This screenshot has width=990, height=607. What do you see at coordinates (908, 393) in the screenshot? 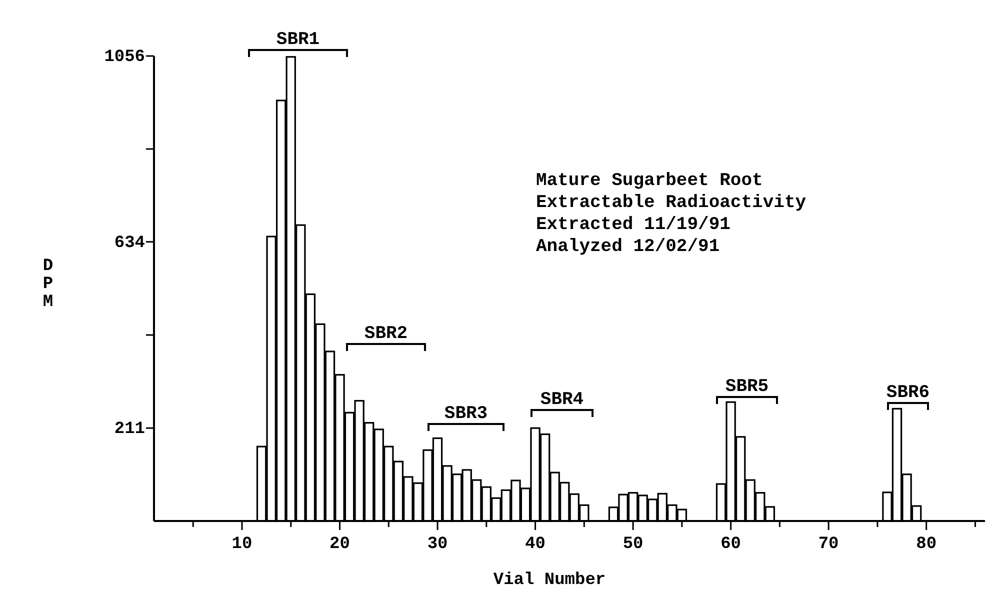
I see `annotation: SBR6` at bounding box center [908, 393].